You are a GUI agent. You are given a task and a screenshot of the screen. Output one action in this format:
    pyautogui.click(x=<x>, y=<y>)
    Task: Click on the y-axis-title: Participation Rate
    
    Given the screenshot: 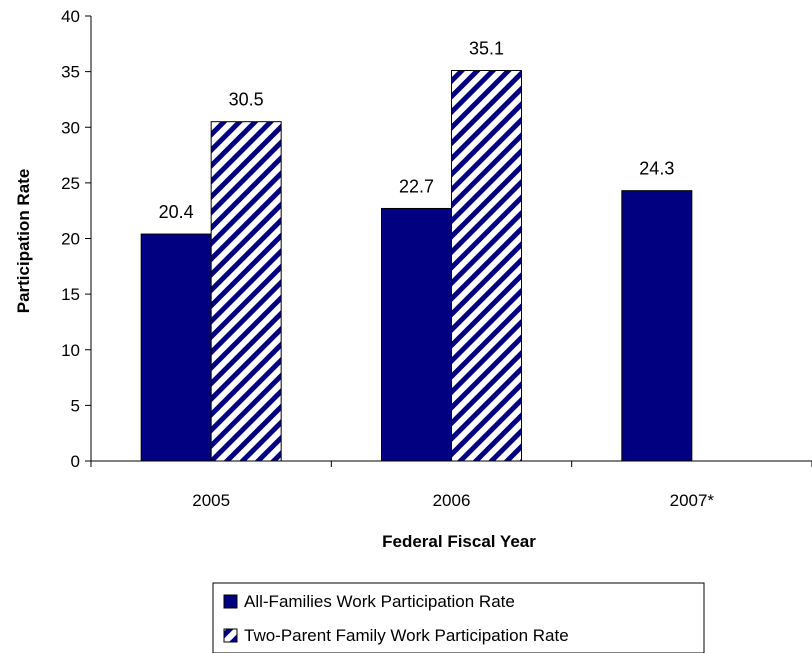 What is the action you would take?
    pyautogui.click(x=23, y=241)
    